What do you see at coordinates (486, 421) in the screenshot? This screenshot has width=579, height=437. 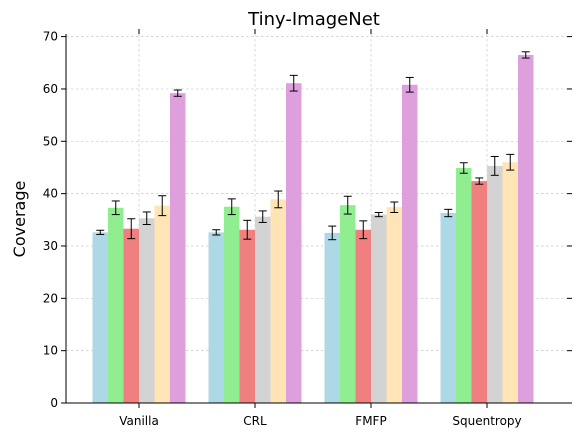 I see `x-tick-label: Squentropy` at bounding box center [486, 421].